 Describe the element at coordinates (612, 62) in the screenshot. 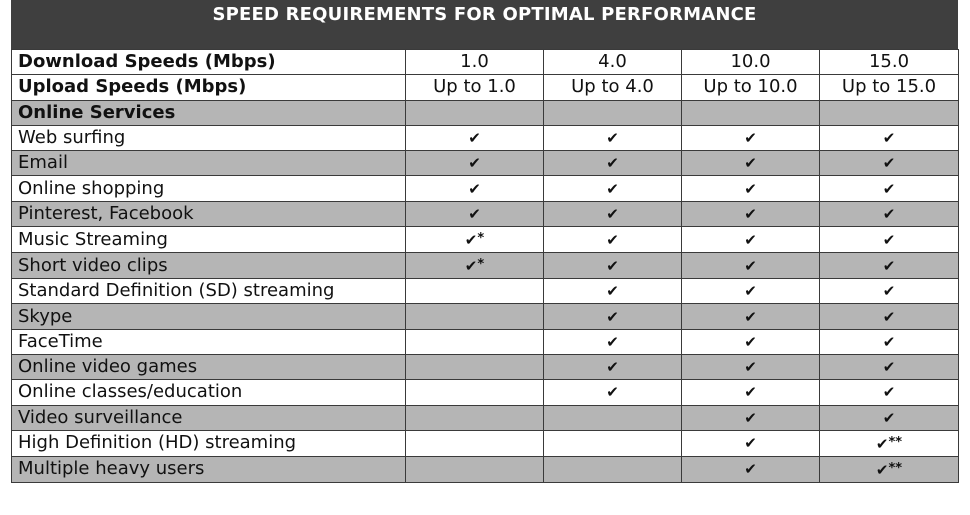

I see `download-speed-value: 4.0` at that location.